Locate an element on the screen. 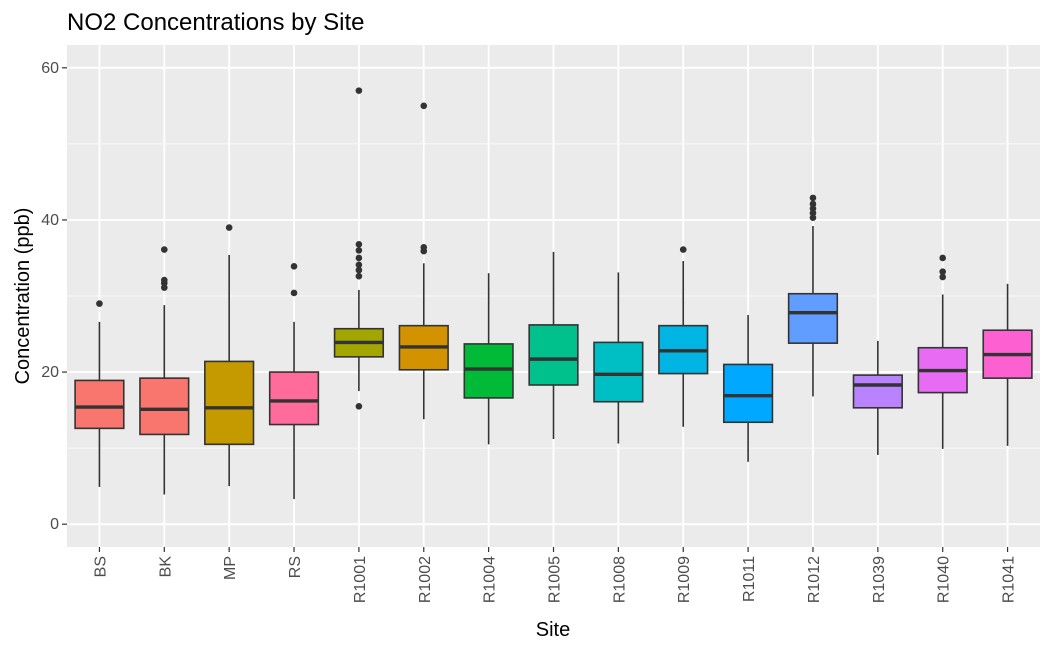 The width and height of the screenshot is (1050, 648). x-tick-label: R1001 is located at coordinates (360, 579).